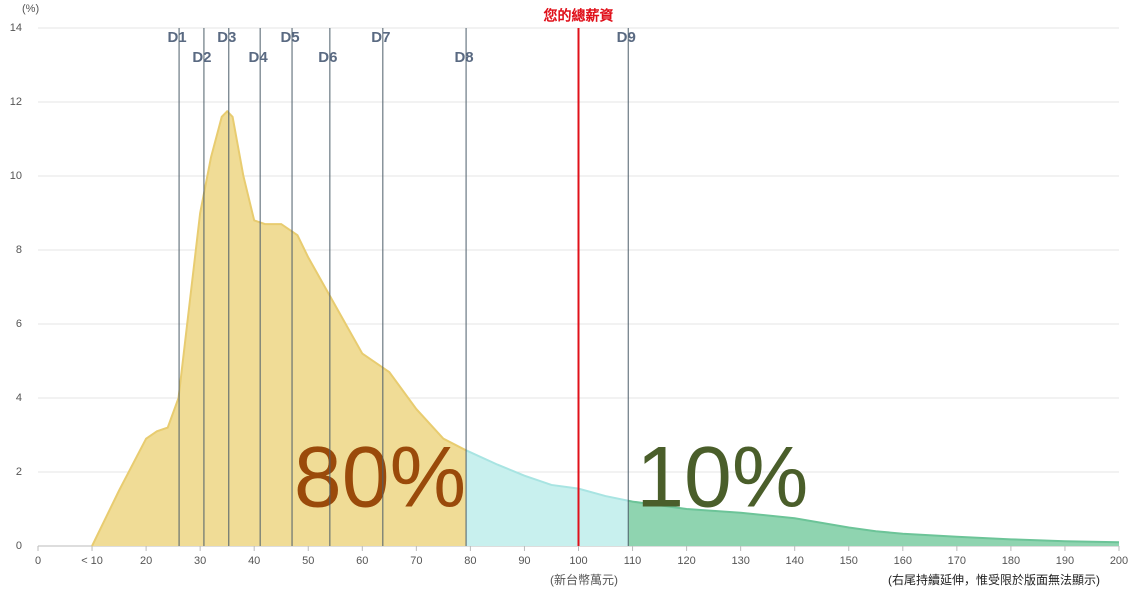 The image size is (1140, 596). What do you see at coordinates (722, 478) in the screenshot?
I see `region-label: 10%` at bounding box center [722, 478].